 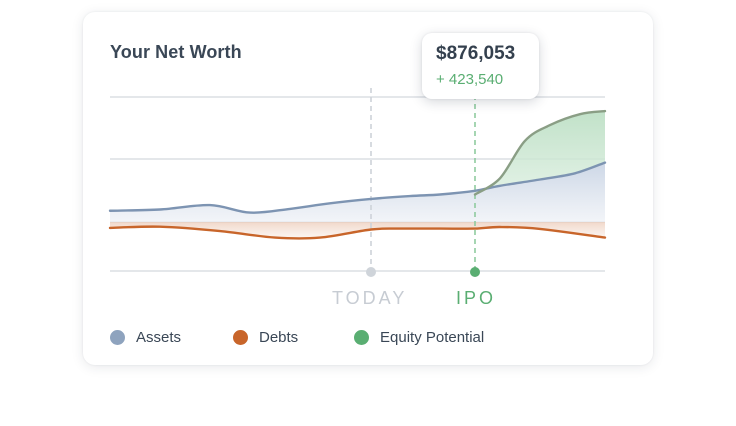 What do you see at coordinates (371, 272) in the screenshot?
I see `today-marker-dot` at bounding box center [371, 272].